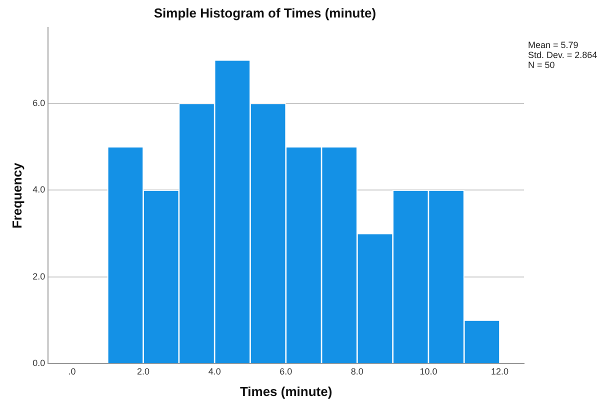 This screenshot has width=606, height=408. I want to click on x-axis-title: Times (minute), so click(286, 391).